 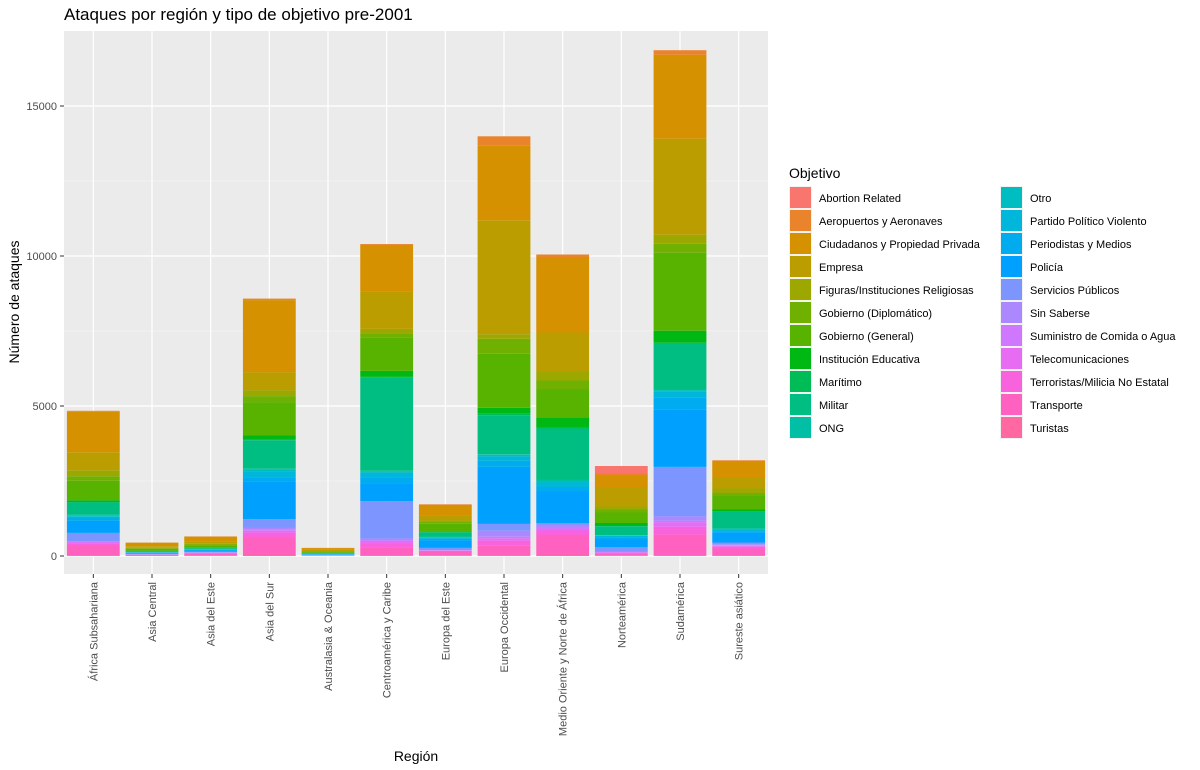 I want to click on y-tick-label: 15000, so click(x=41, y=107).